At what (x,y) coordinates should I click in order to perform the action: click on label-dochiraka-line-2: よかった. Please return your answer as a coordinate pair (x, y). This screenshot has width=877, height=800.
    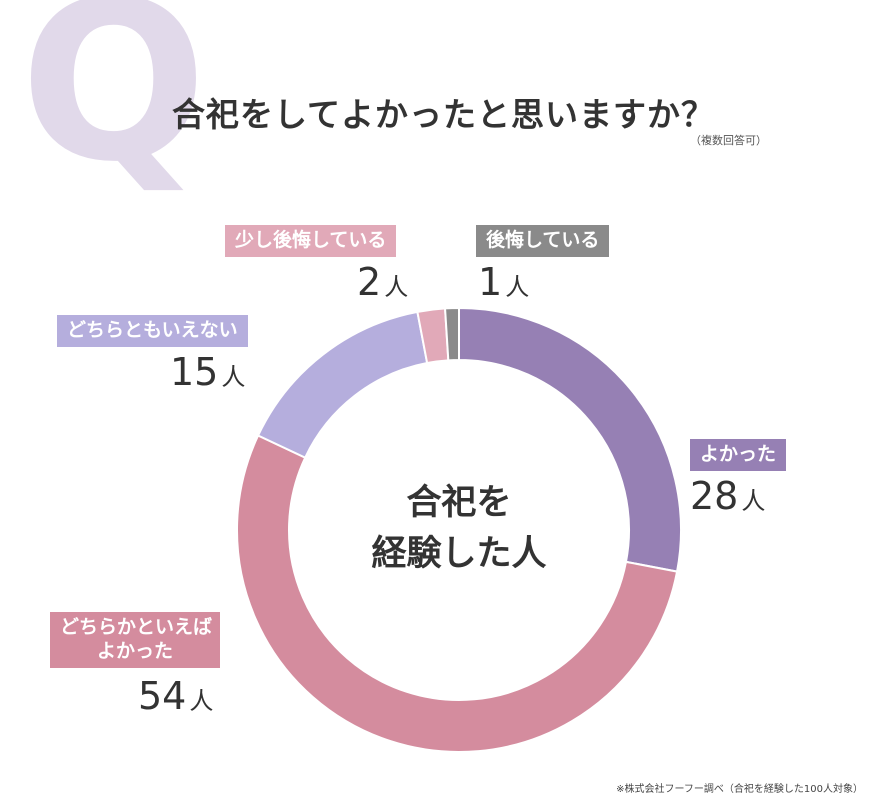
    Looking at the image, I should click on (134, 650).